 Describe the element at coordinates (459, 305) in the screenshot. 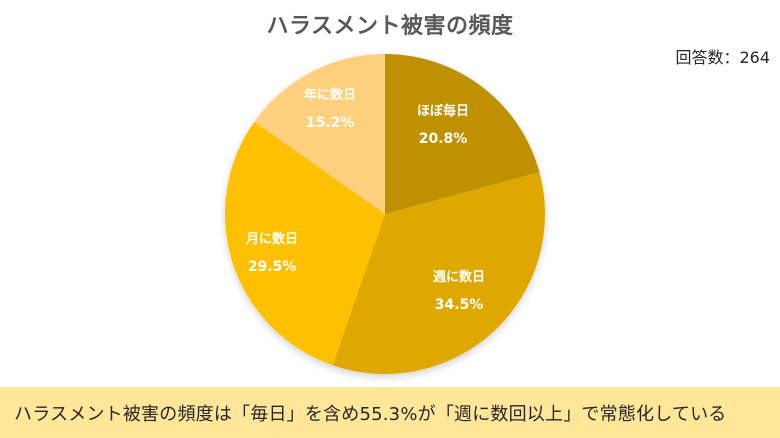

I see `slice-percent: 34.5%` at that location.